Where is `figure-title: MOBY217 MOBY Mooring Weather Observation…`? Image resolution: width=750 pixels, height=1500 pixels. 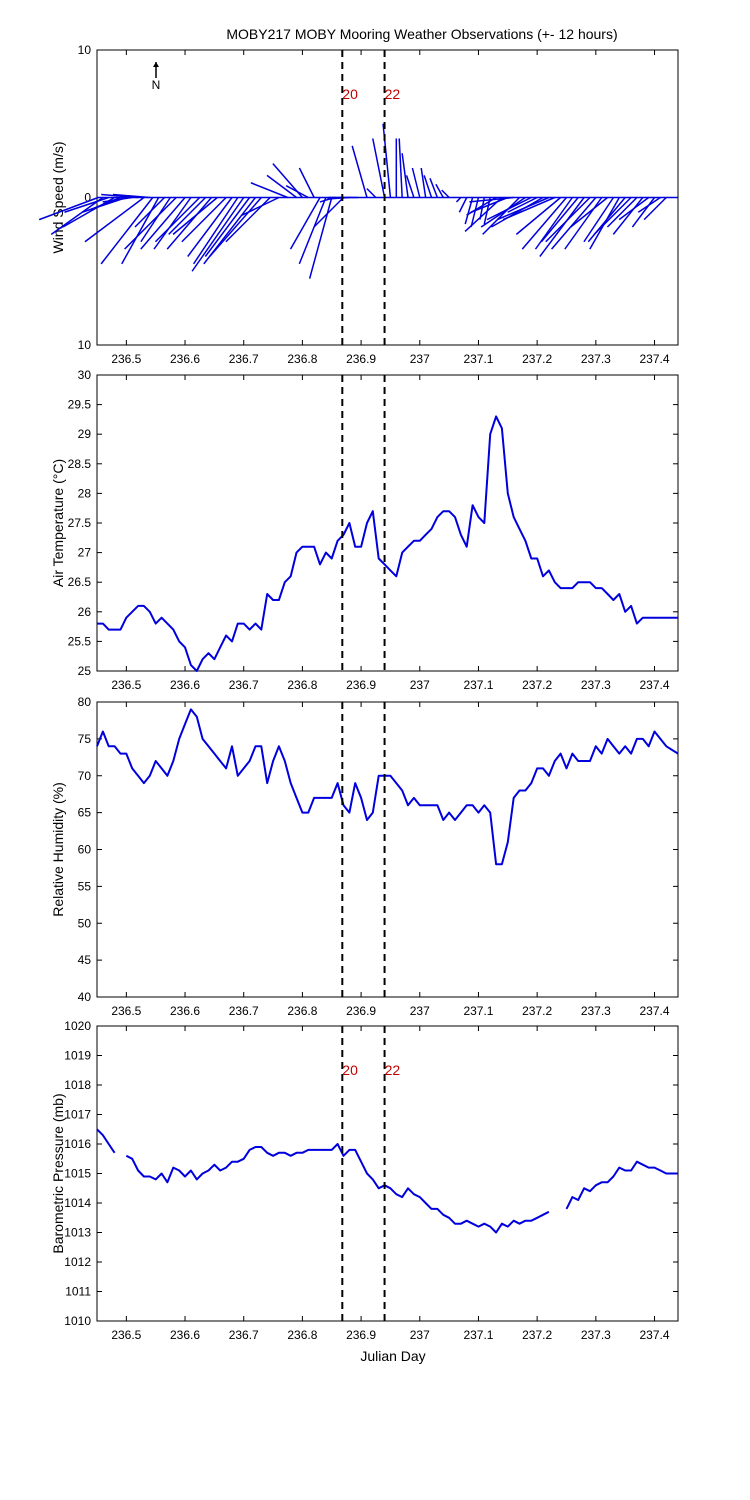
figure-title: MOBY217 MOBY Mooring Weather Observation… is located at coordinates (421, 34).